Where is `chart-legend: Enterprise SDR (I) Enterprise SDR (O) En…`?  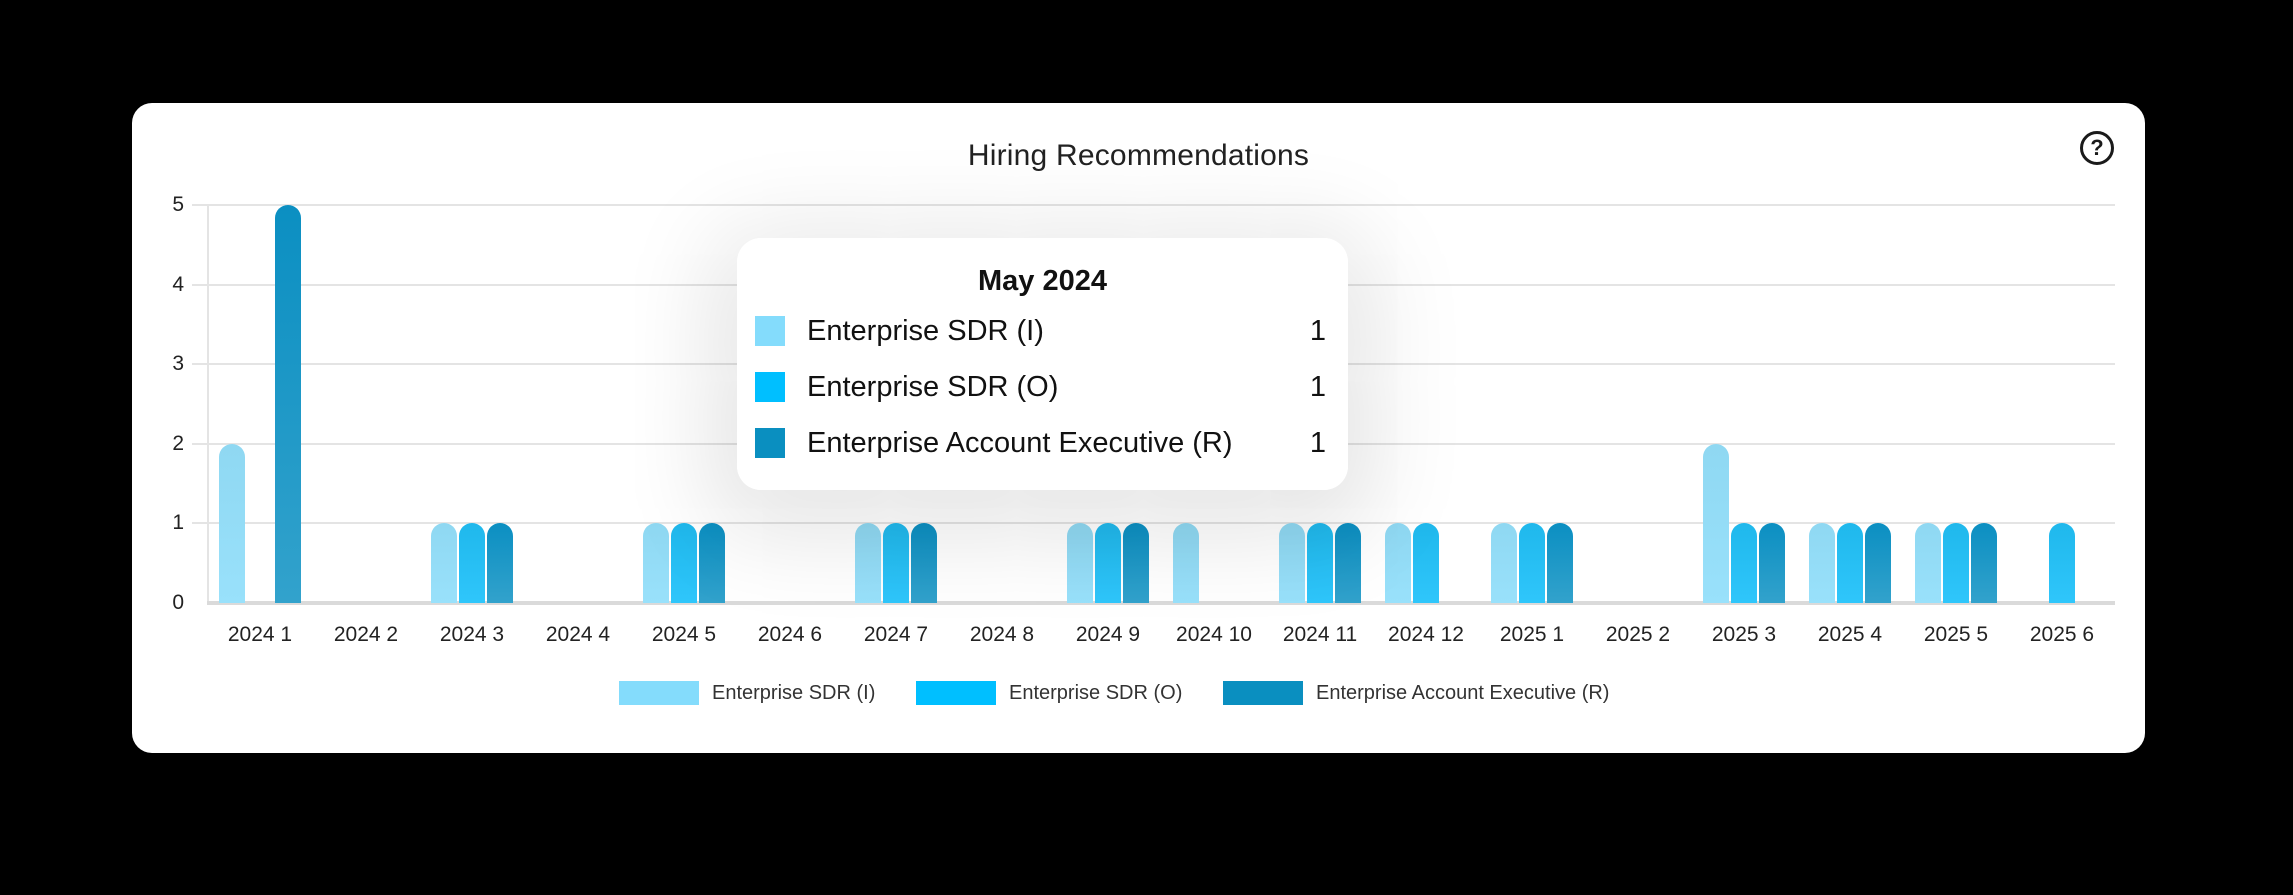
chart-legend: Enterprise SDR (I) Enterprise SDR (O) En… is located at coordinates (1138, 693).